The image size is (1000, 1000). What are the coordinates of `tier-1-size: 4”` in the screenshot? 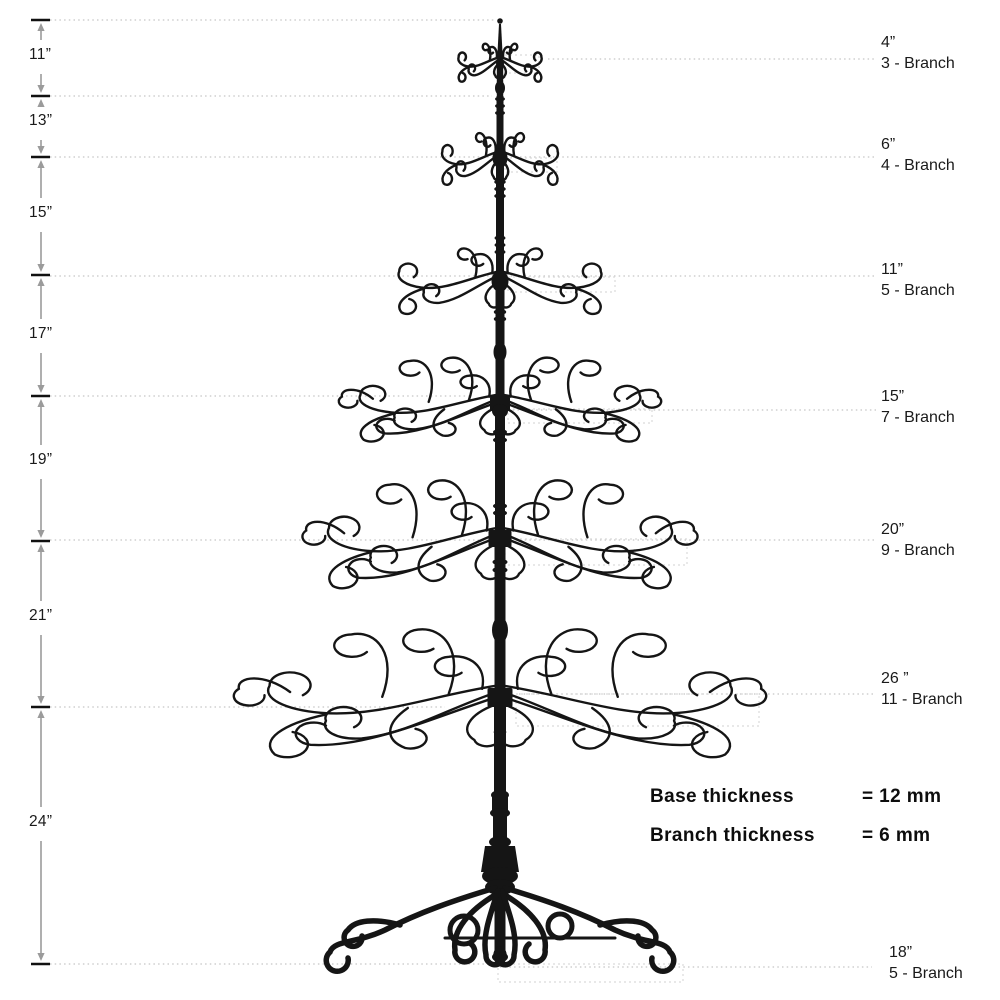 It's located at (888, 42).